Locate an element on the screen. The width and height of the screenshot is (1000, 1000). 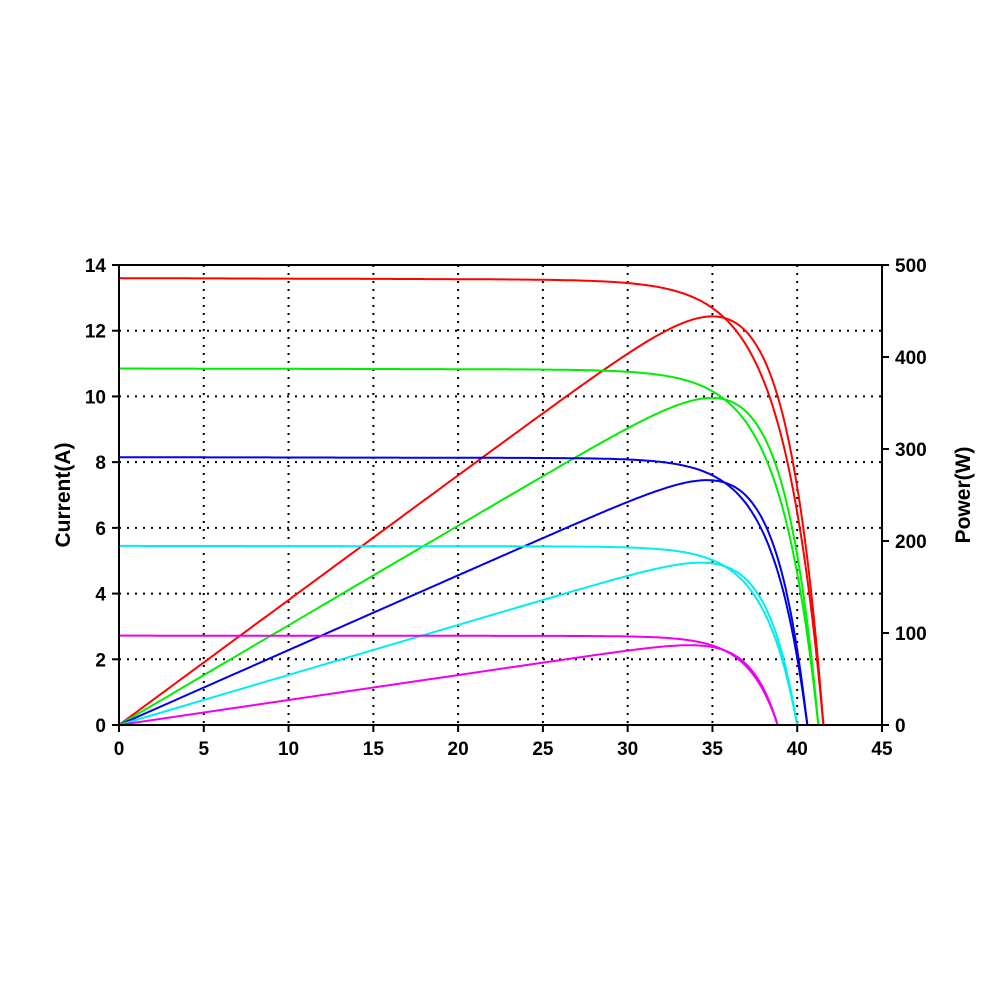
y-tick-label: 10 is located at coordinates (95, 397).